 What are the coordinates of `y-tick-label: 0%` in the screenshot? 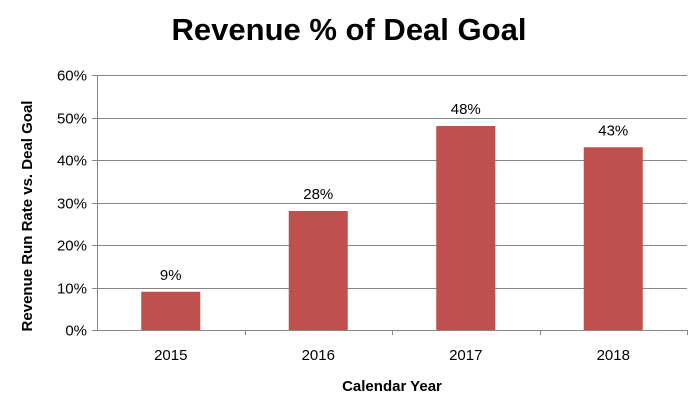 It's located at (76, 331).